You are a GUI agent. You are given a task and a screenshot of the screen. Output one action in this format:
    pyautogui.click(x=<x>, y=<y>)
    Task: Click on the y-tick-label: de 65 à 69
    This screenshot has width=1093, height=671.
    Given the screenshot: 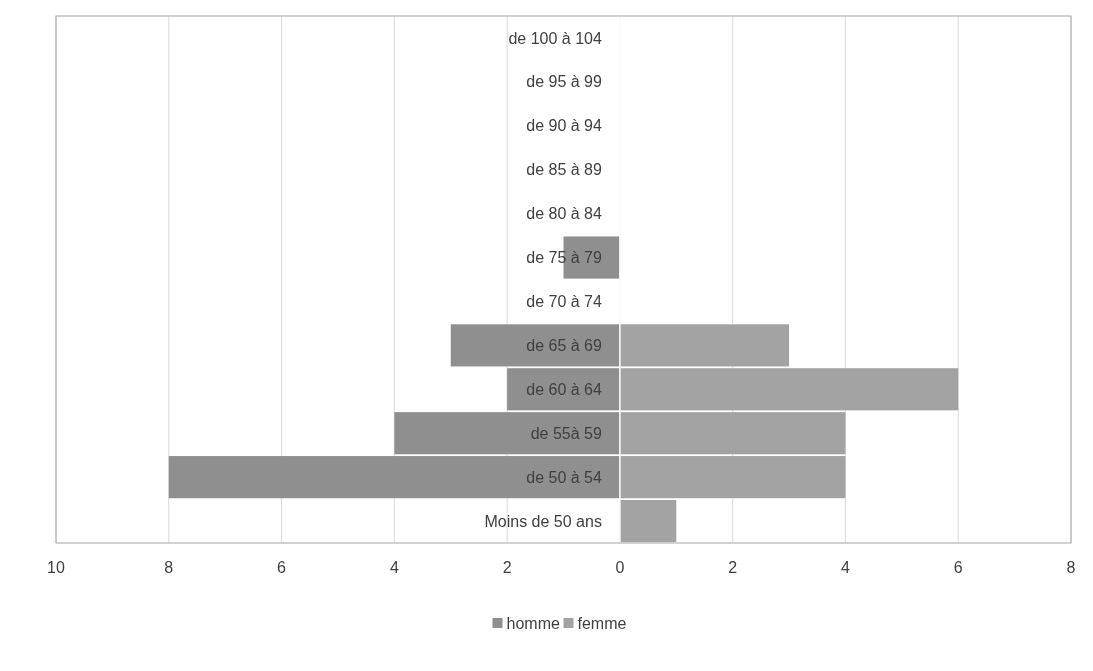 What is the action you would take?
    pyautogui.click(x=564, y=345)
    